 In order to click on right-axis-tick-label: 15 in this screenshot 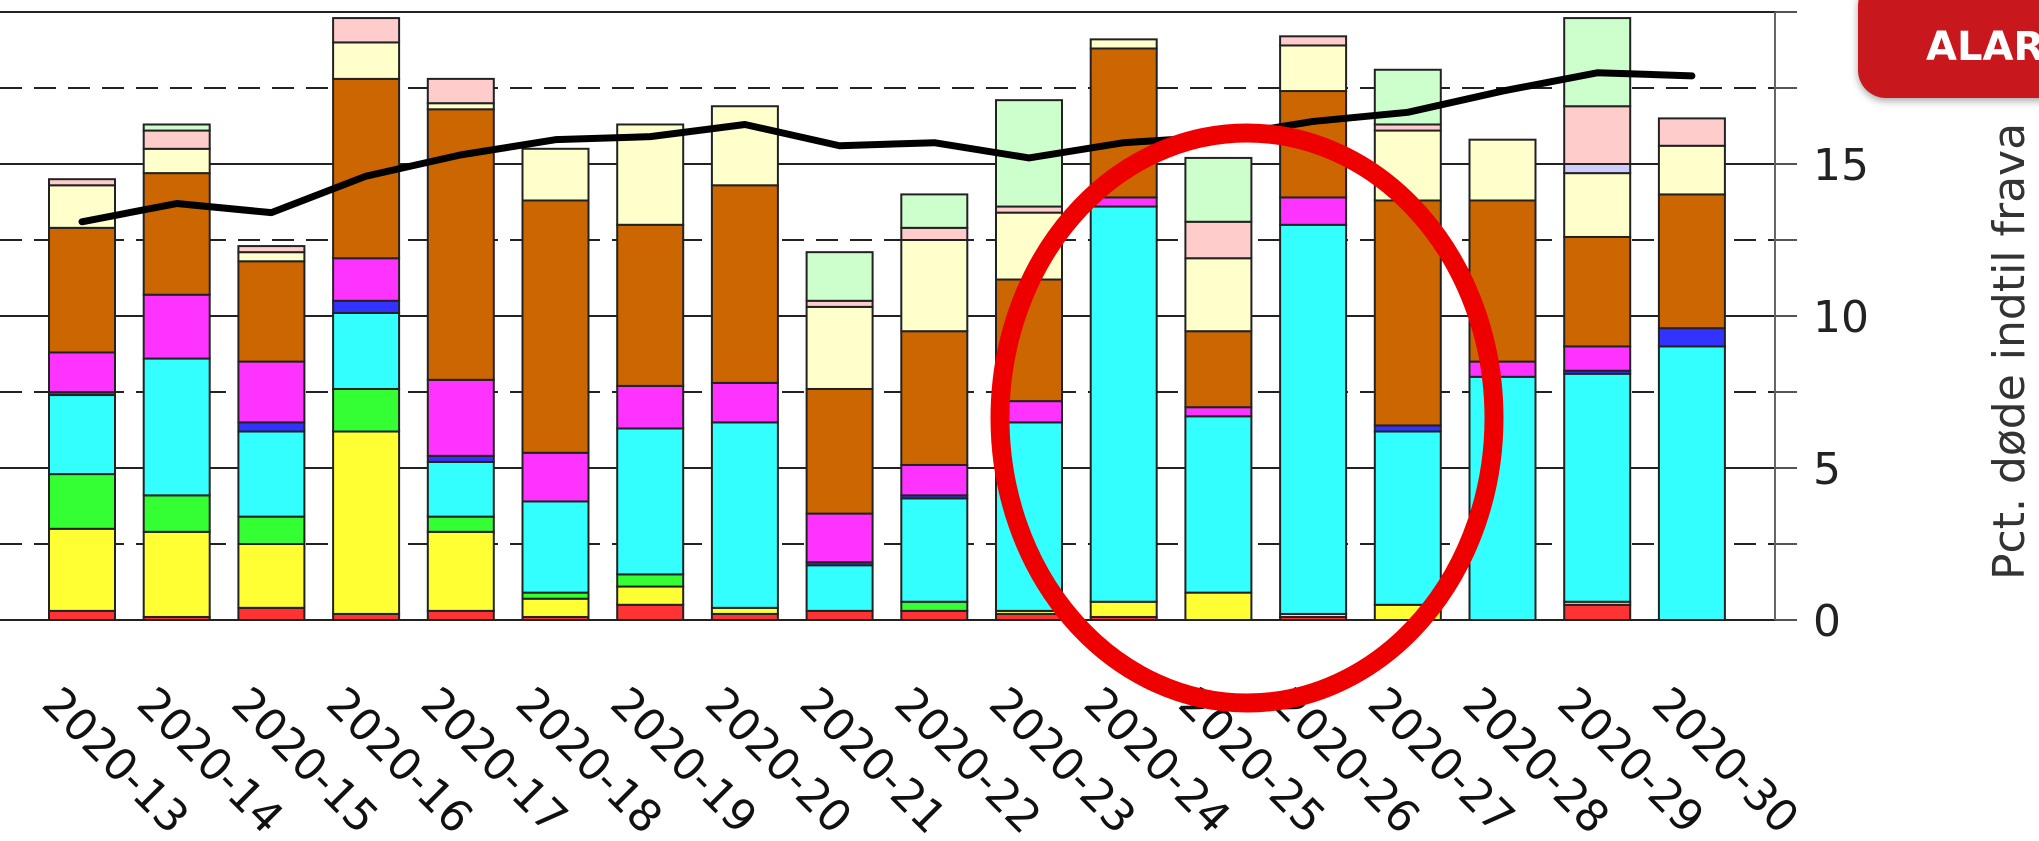, I will do `click(1841, 165)`.